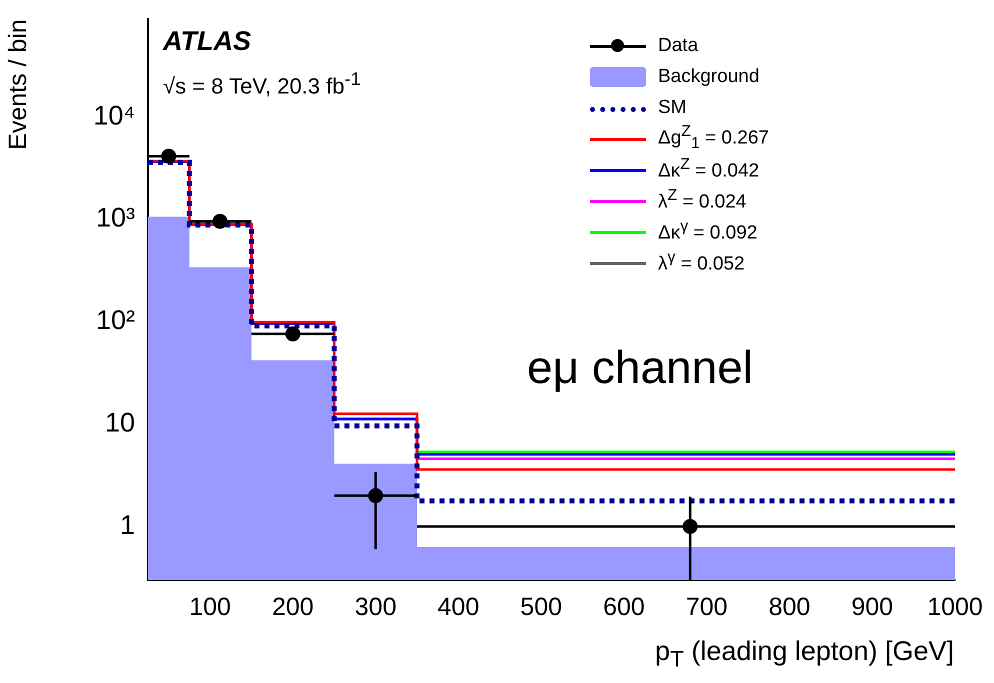 This screenshot has height=683, width=994. Describe the element at coordinates (293, 606) in the screenshot. I see `x-tick-label: 200` at that location.